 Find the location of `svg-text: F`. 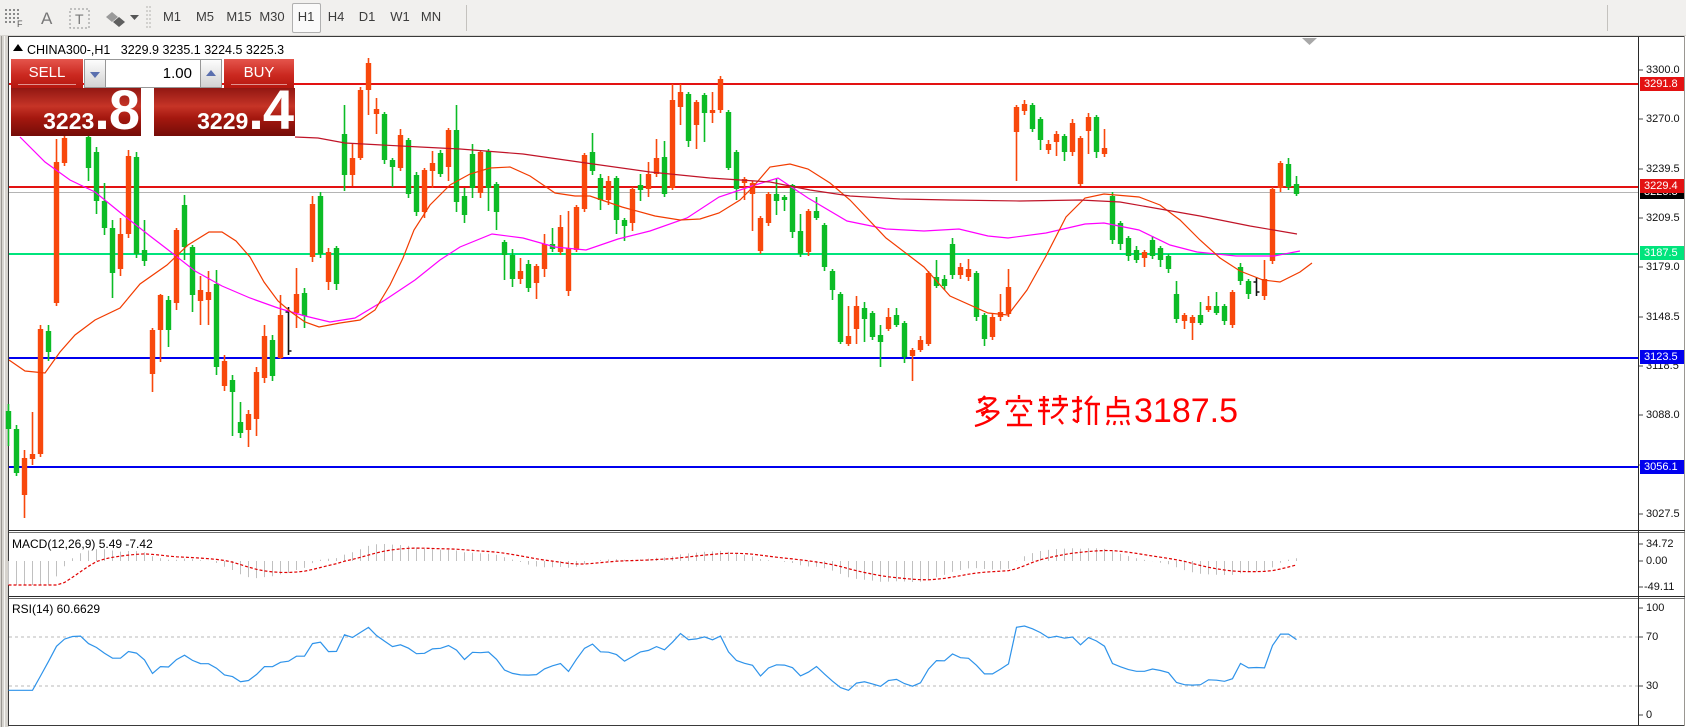

svg-text: F is located at coordinates (20, 24).